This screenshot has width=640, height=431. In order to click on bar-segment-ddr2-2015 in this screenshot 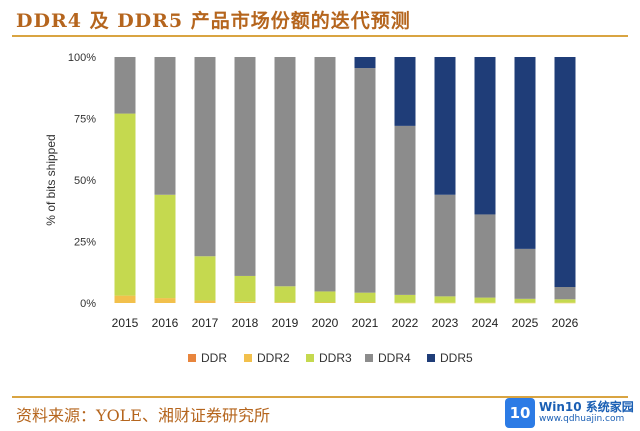, I will do `click(125, 299)`.